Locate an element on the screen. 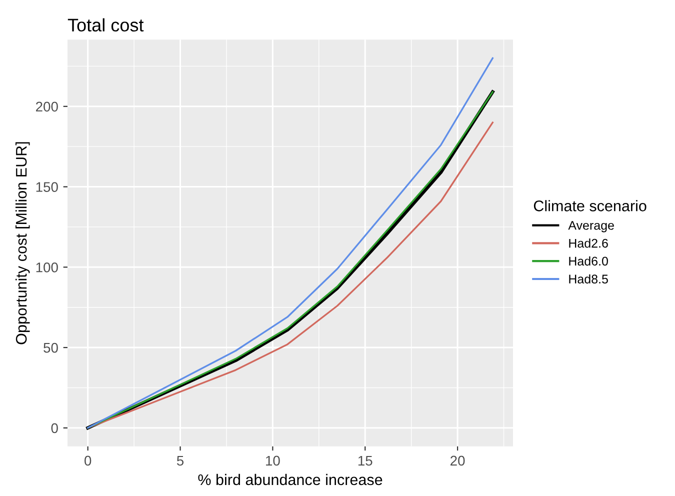 This screenshot has height=496, width=675. legend-label: Had6.0 is located at coordinates (588, 261).